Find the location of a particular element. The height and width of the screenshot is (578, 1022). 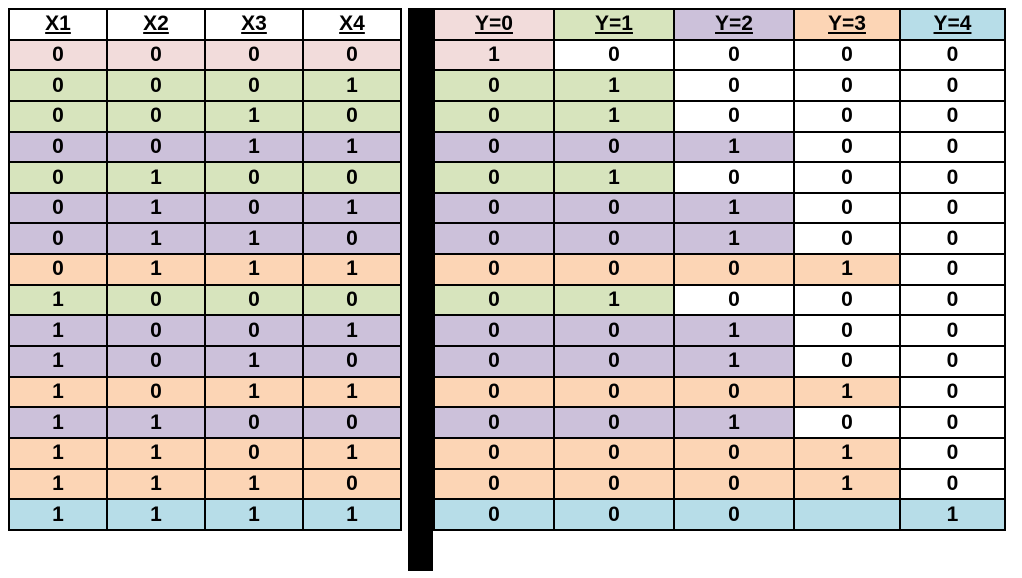

output-header-row: Y=0 Y=1 Y=2 Y=3 Y=4 is located at coordinates (719, 24).